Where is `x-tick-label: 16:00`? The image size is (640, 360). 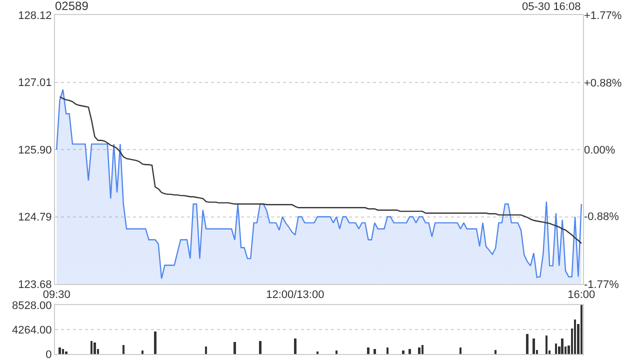
x-tick-label: 16:00 is located at coordinates (582, 295).